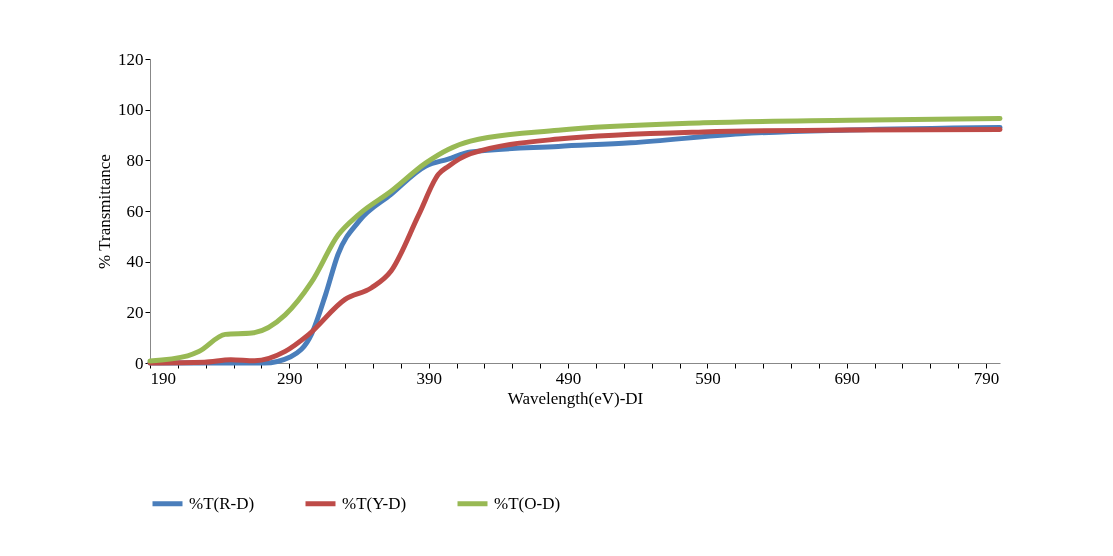 The width and height of the screenshot is (1113, 556). What do you see at coordinates (163, 378) in the screenshot?
I see `x-tick-label: 190` at bounding box center [163, 378].